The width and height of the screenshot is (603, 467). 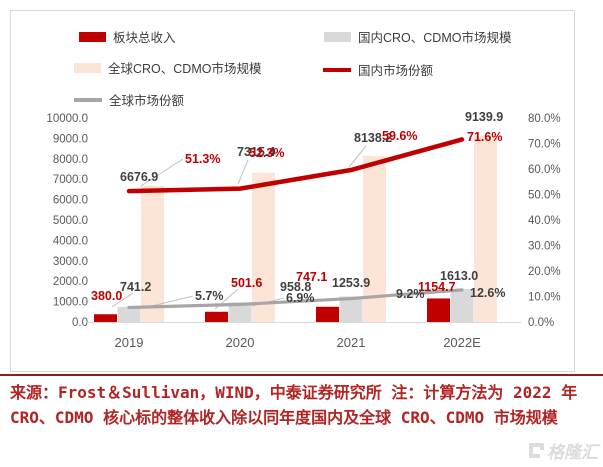 I want to click on line-series0, so click(x=295, y=165).